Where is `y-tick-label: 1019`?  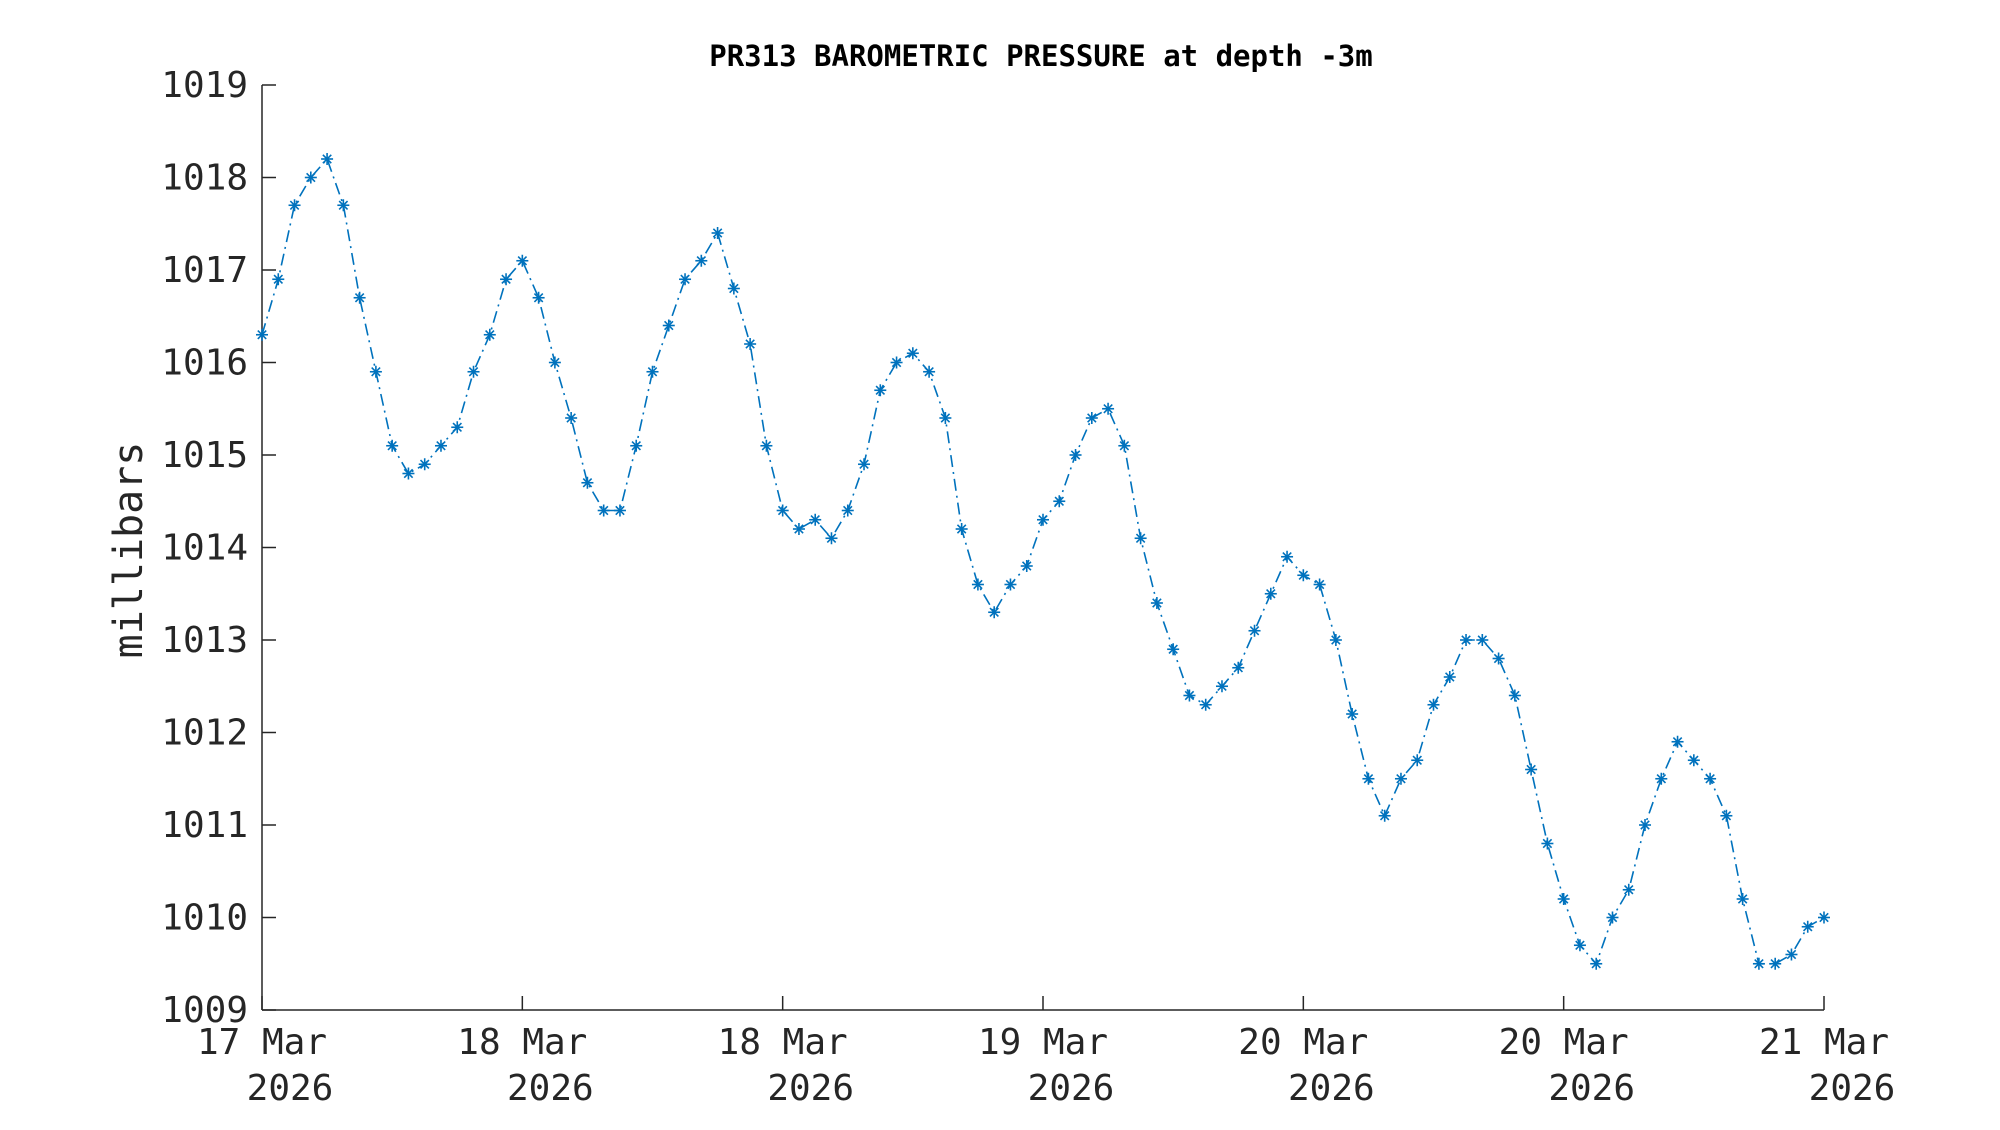 y-tick-label: 1019 is located at coordinates (204, 85).